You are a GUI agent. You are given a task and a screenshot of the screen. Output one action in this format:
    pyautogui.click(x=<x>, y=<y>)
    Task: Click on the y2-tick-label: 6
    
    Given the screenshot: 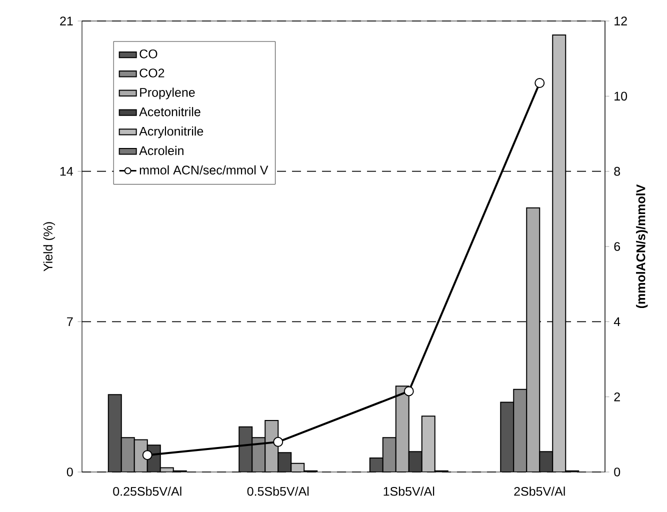 What is the action you would take?
    pyautogui.click(x=617, y=246)
    